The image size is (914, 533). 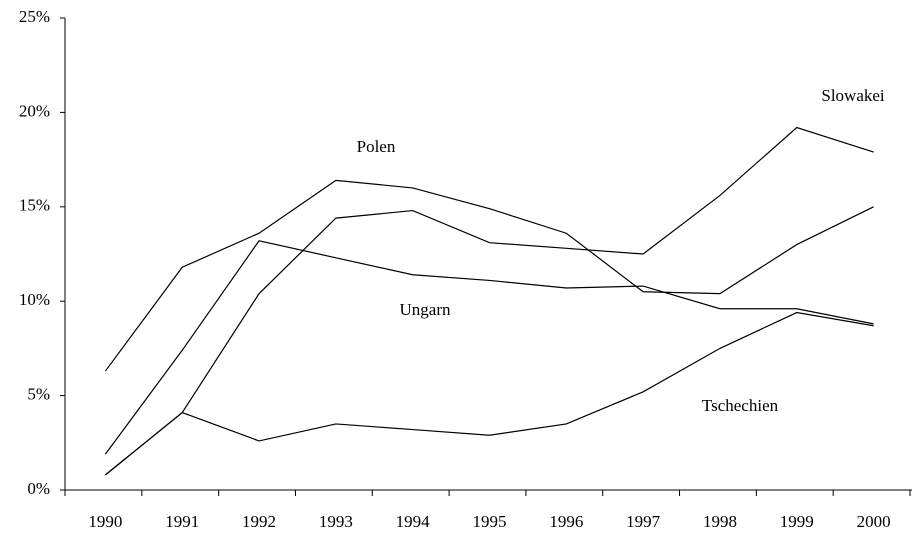 I want to click on y-tick-label: 5%, so click(x=38, y=394).